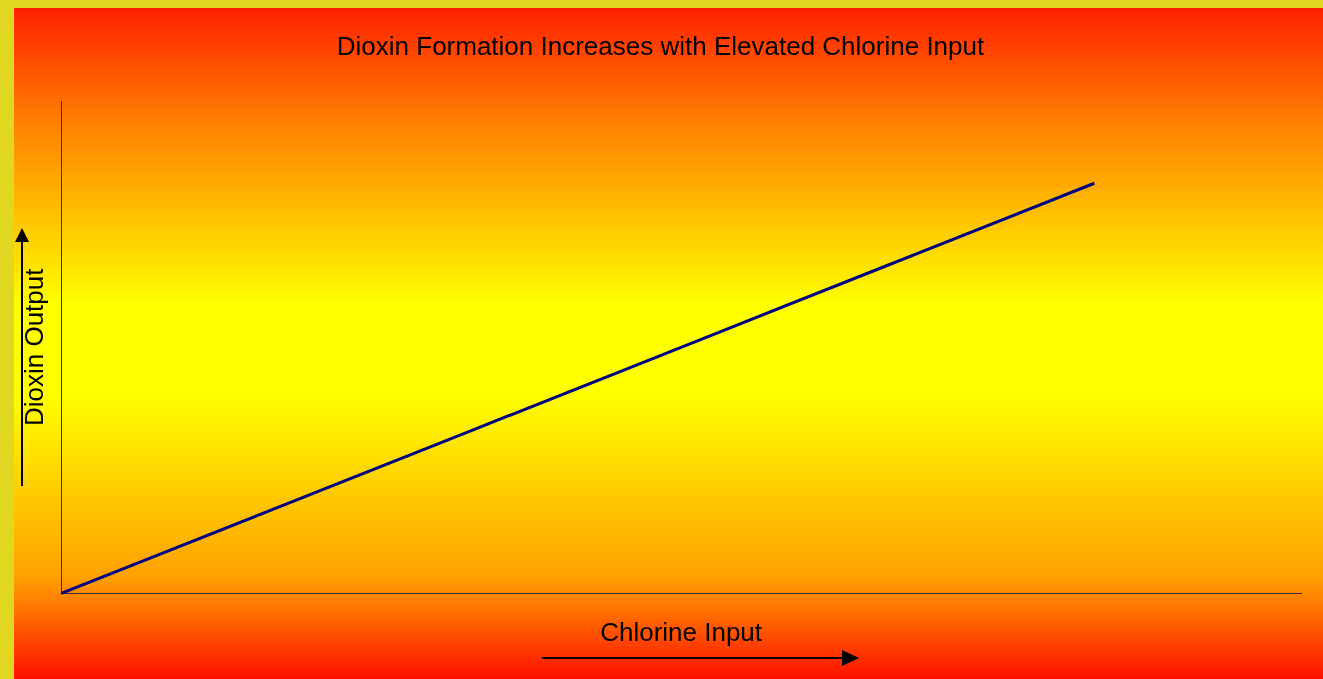  What do you see at coordinates (660, 45) in the screenshot?
I see `chart-title: Dioxin Formation Increases with Elevated Chlorine Input` at bounding box center [660, 45].